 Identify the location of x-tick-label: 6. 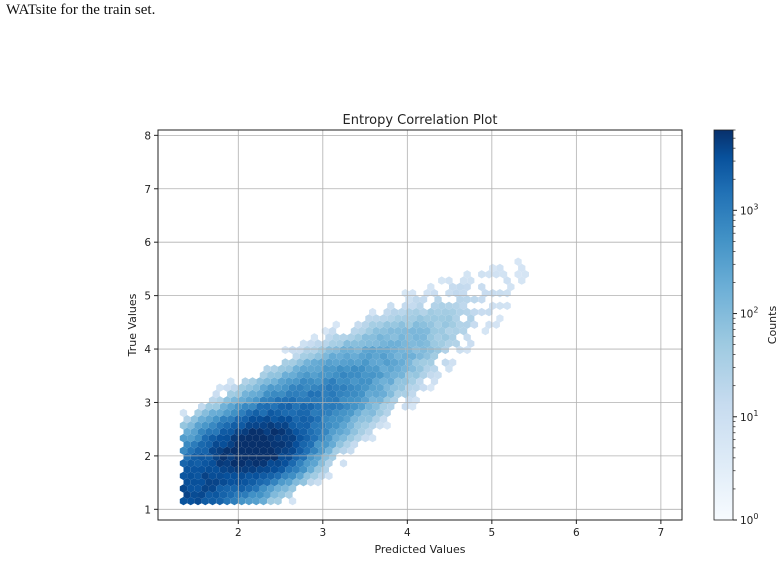
(576, 533).